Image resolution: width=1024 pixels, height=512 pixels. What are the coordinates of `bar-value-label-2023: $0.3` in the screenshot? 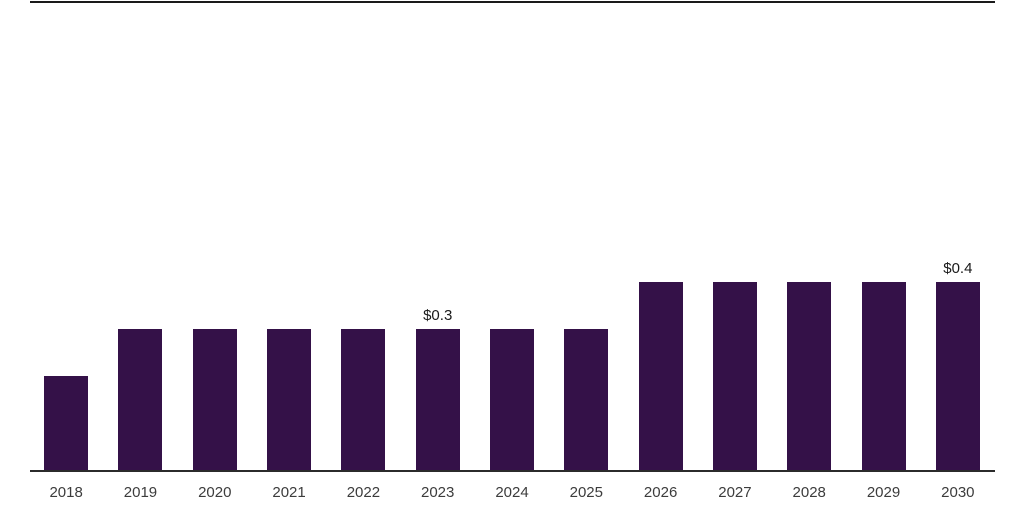 It's located at (438, 315).